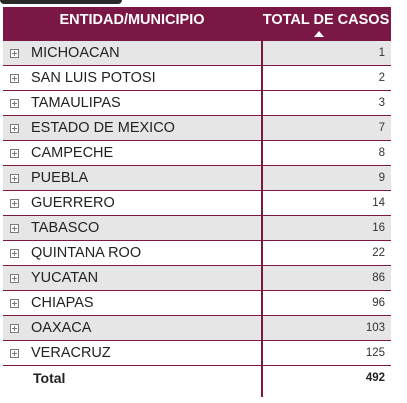 Image resolution: width=407 pixels, height=403 pixels. What do you see at coordinates (381, 78) in the screenshot?
I see `row-total-value: 2` at bounding box center [381, 78].